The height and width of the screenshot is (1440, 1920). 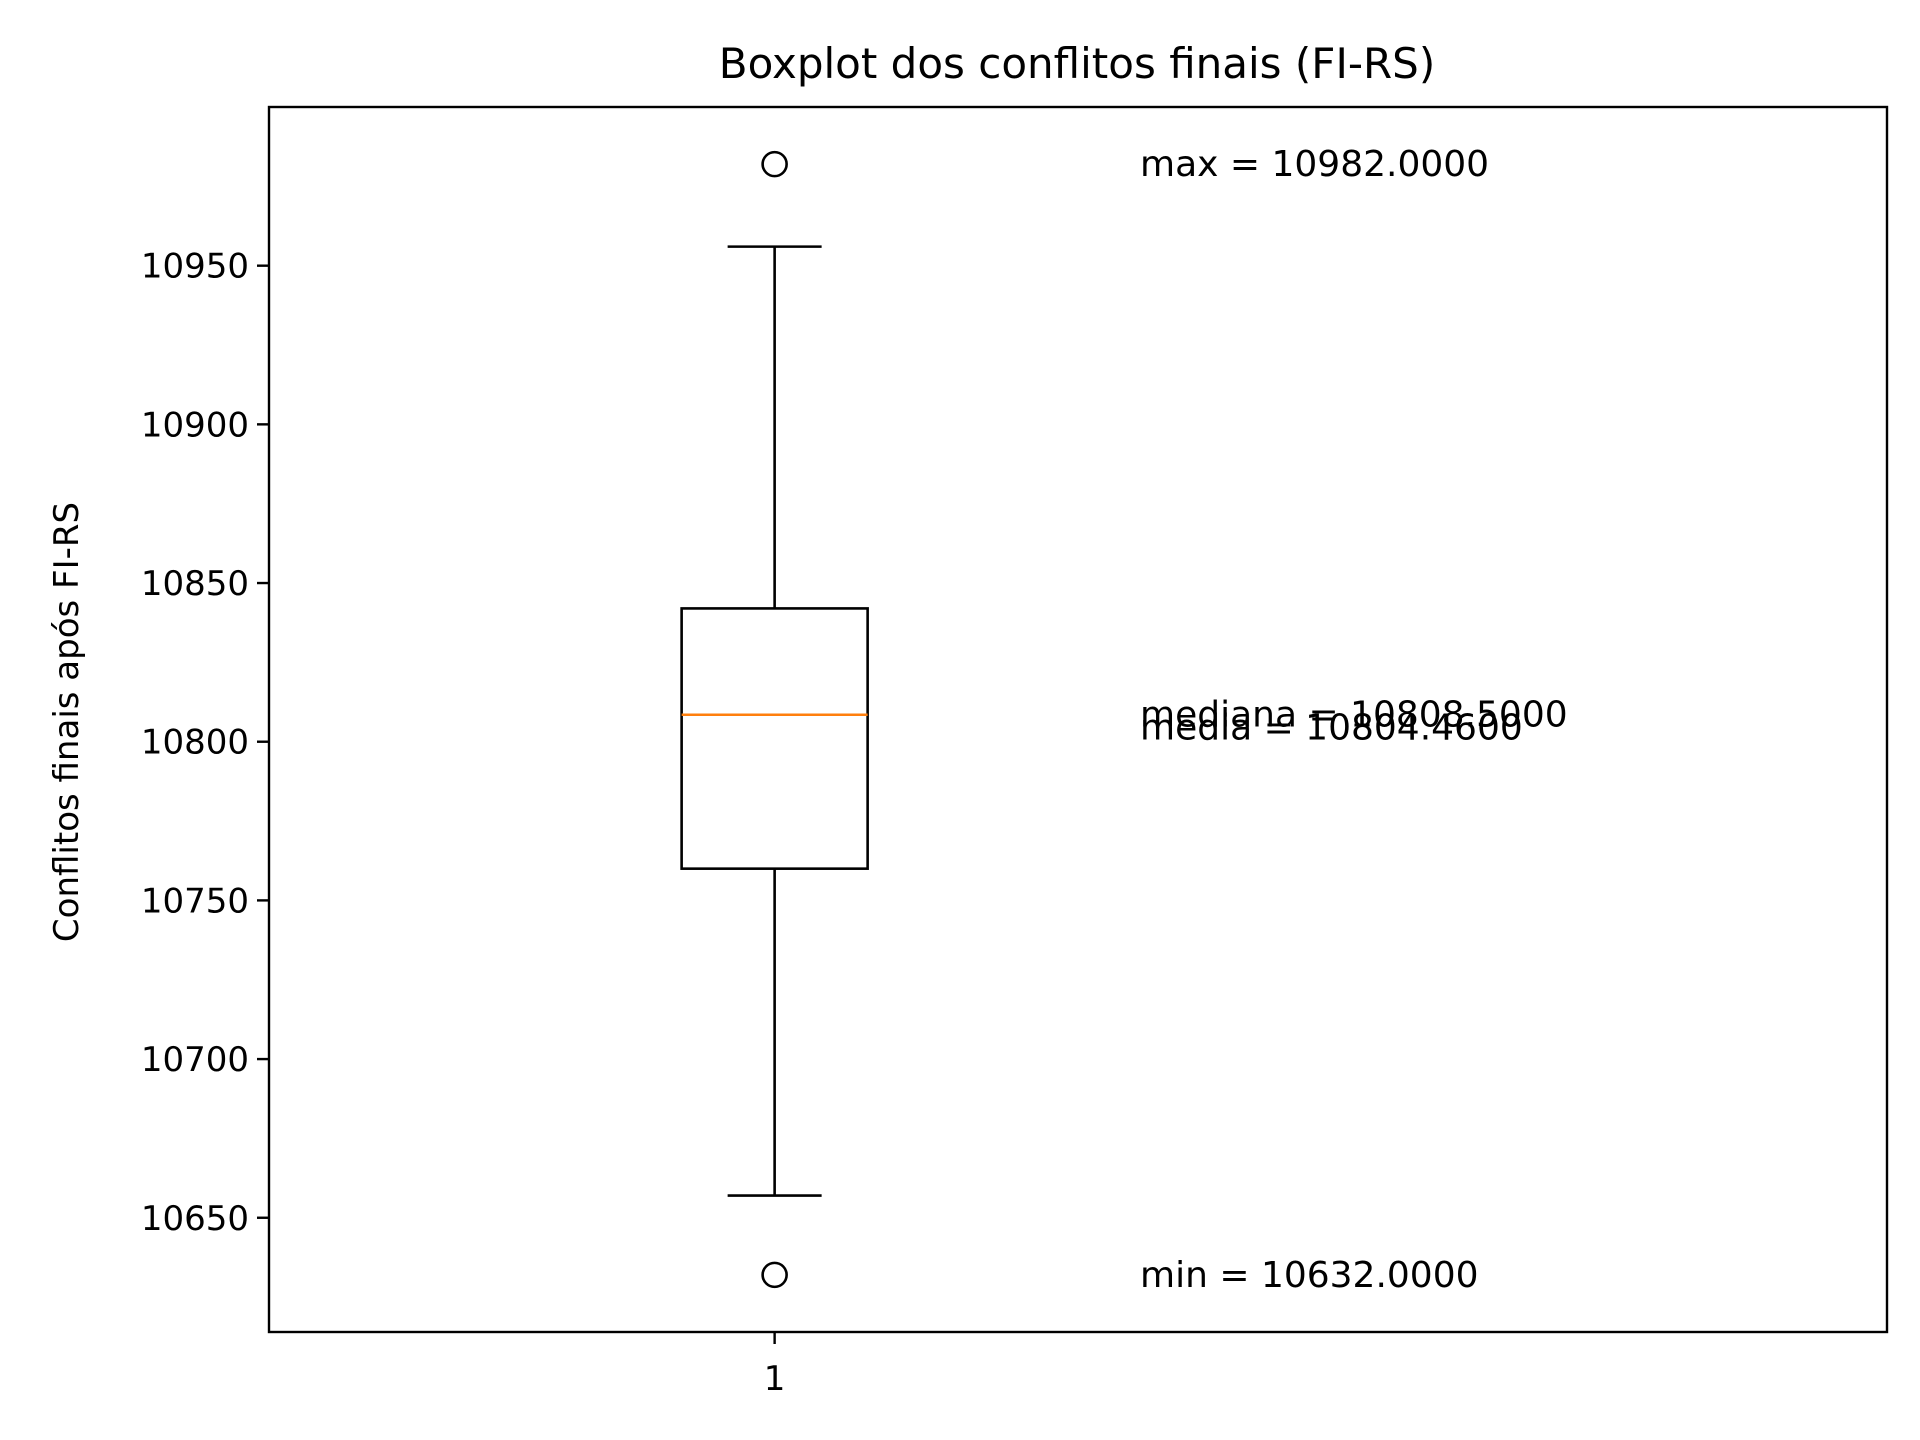 What do you see at coordinates (1331, 728) in the screenshot?
I see `stat-annotation: media = 10804.4600` at bounding box center [1331, 728].